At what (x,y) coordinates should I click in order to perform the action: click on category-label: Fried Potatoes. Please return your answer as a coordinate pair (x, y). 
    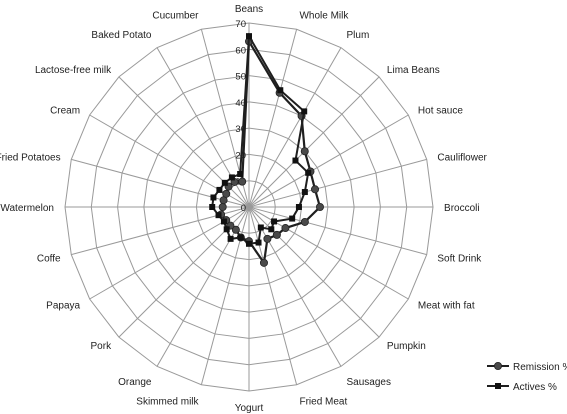
    Looking at the image, I should click on (30, 158).